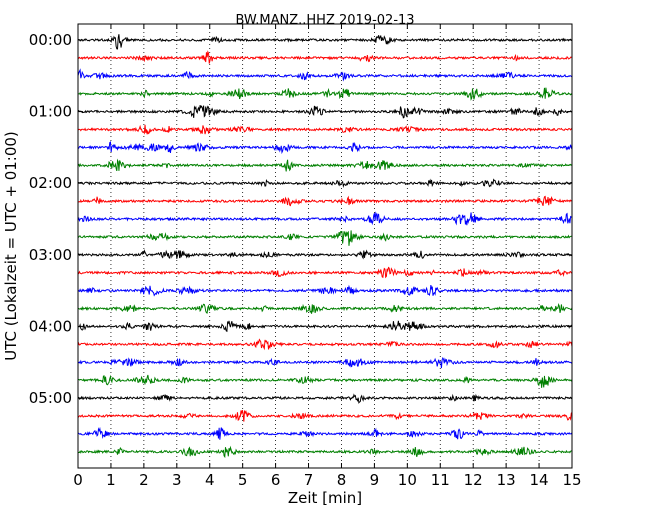 The image size is (650, 520). I want to click on chart-title: BW.MANZ..HHZ 2019-02-13, so click(324, 20).